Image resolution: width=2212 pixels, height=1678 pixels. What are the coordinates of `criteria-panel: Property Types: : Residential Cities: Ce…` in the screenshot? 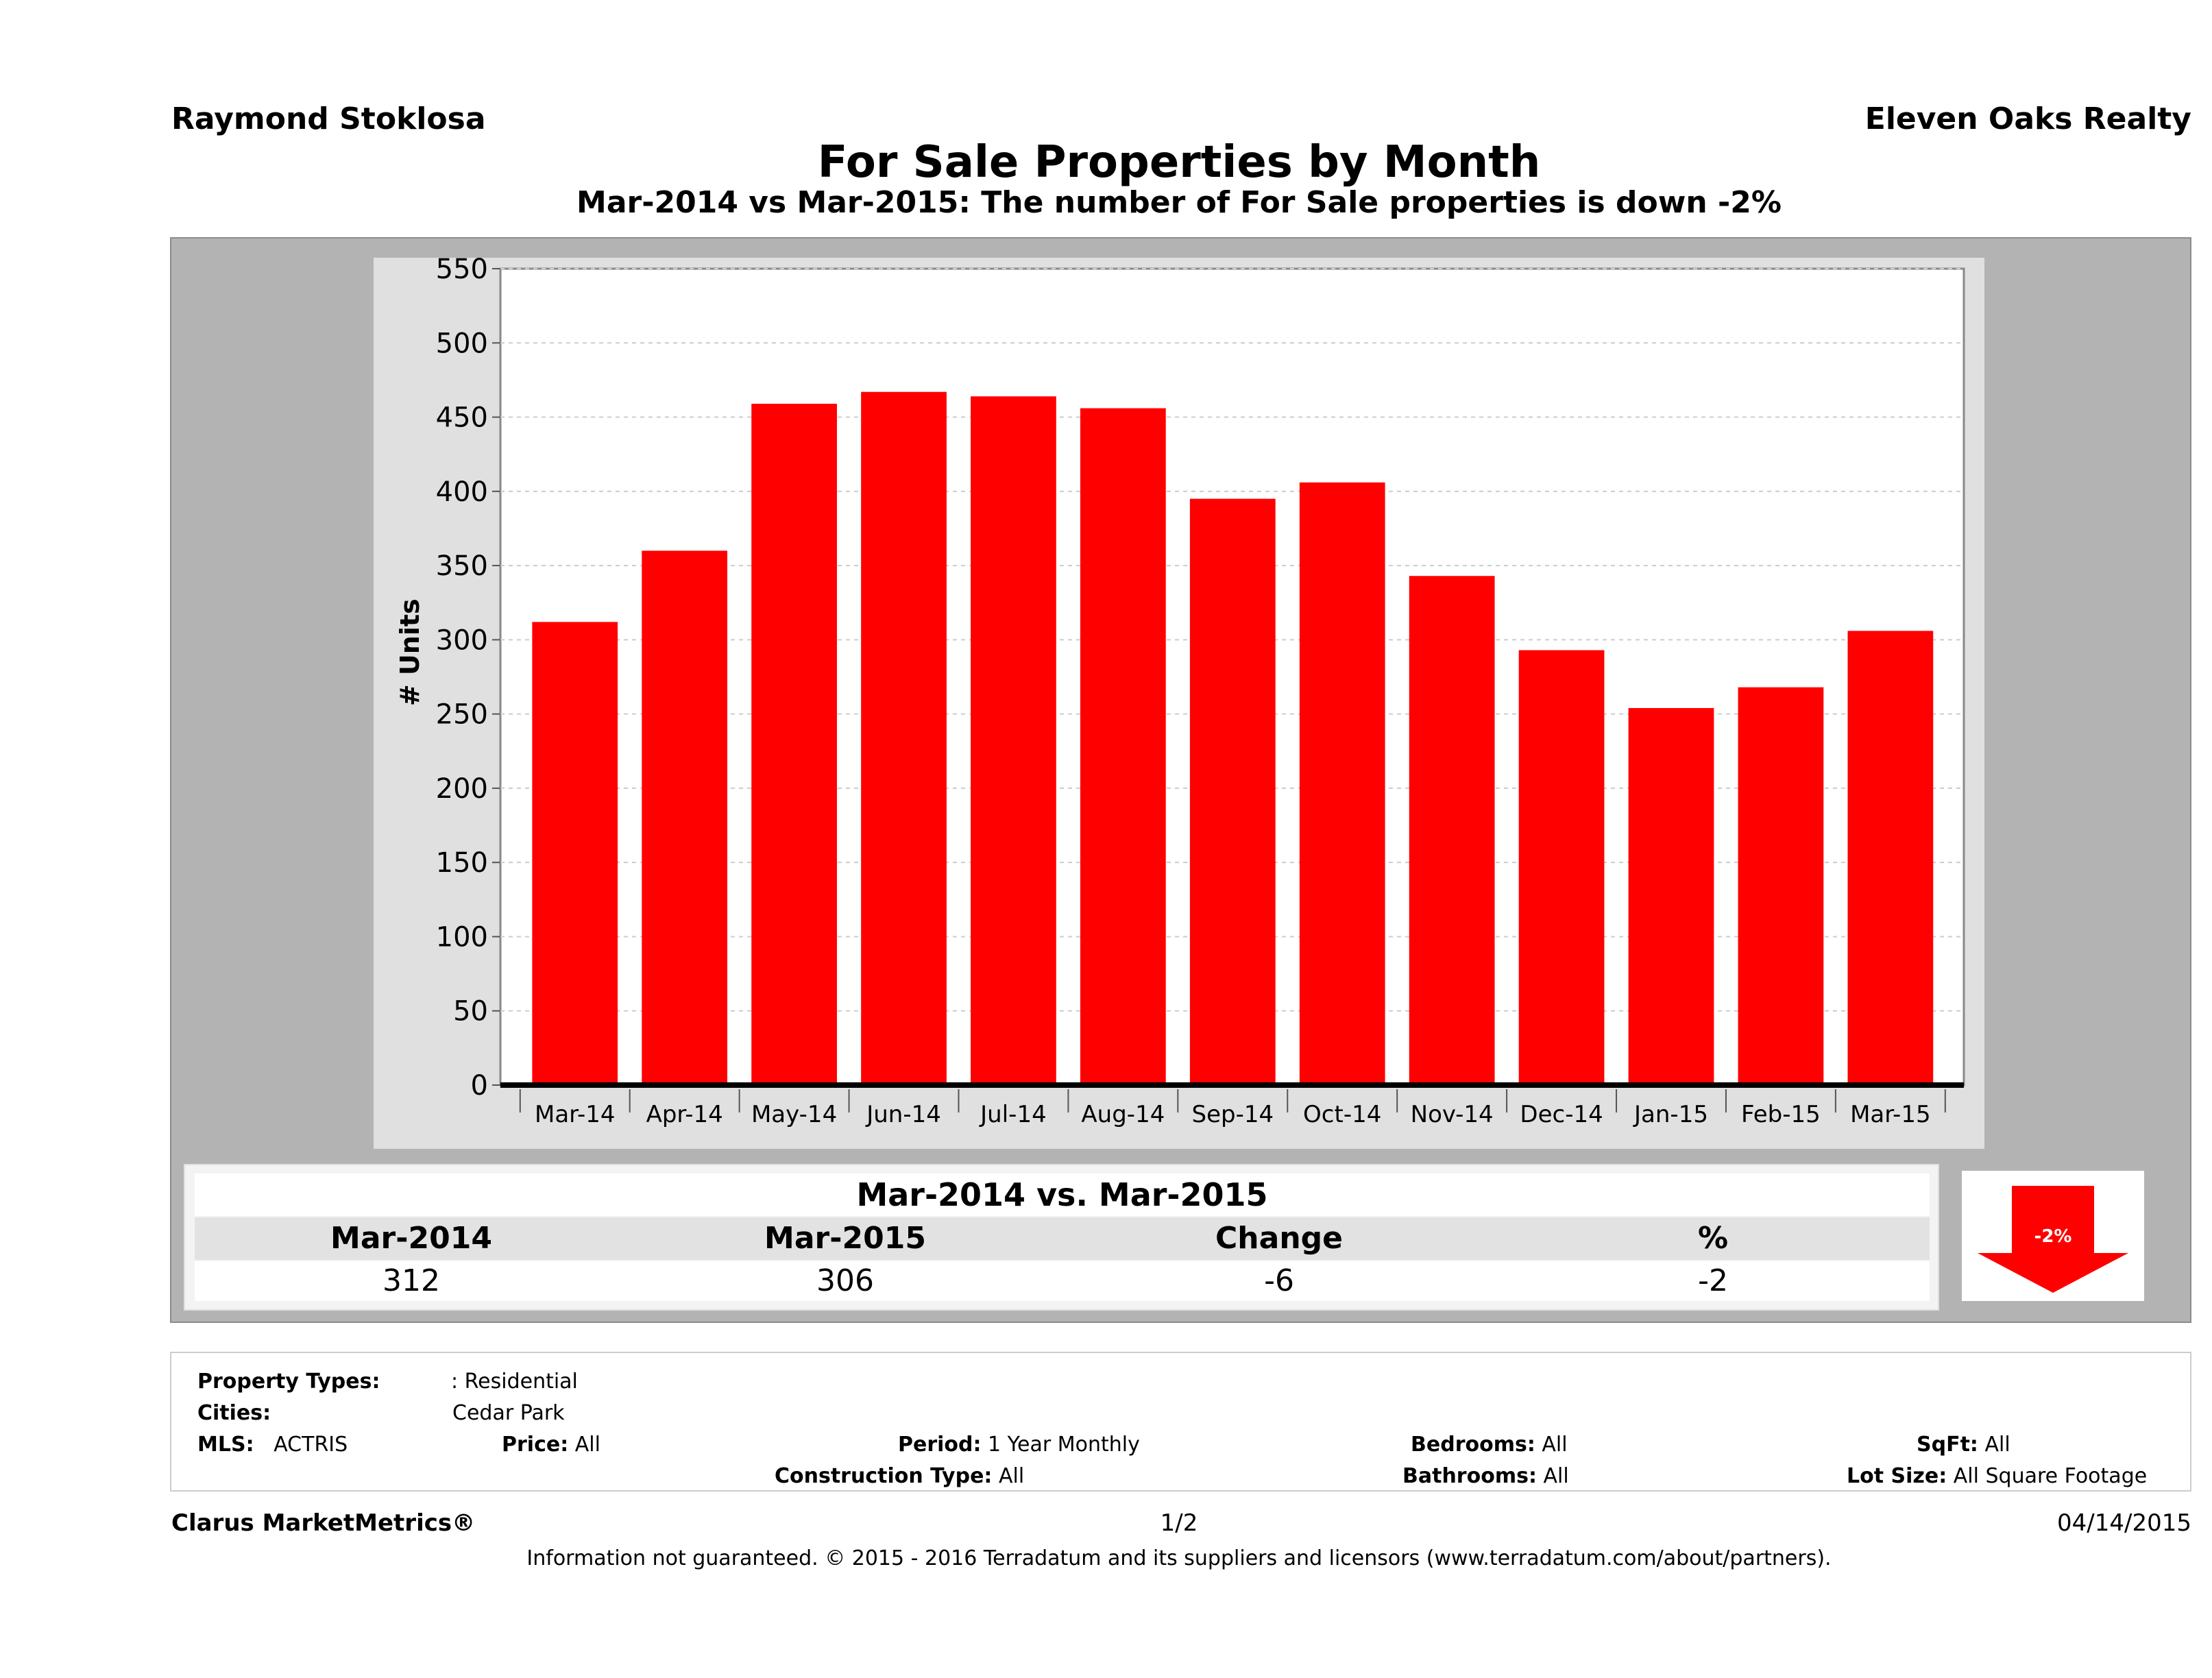 It's located at (1180, 1422).